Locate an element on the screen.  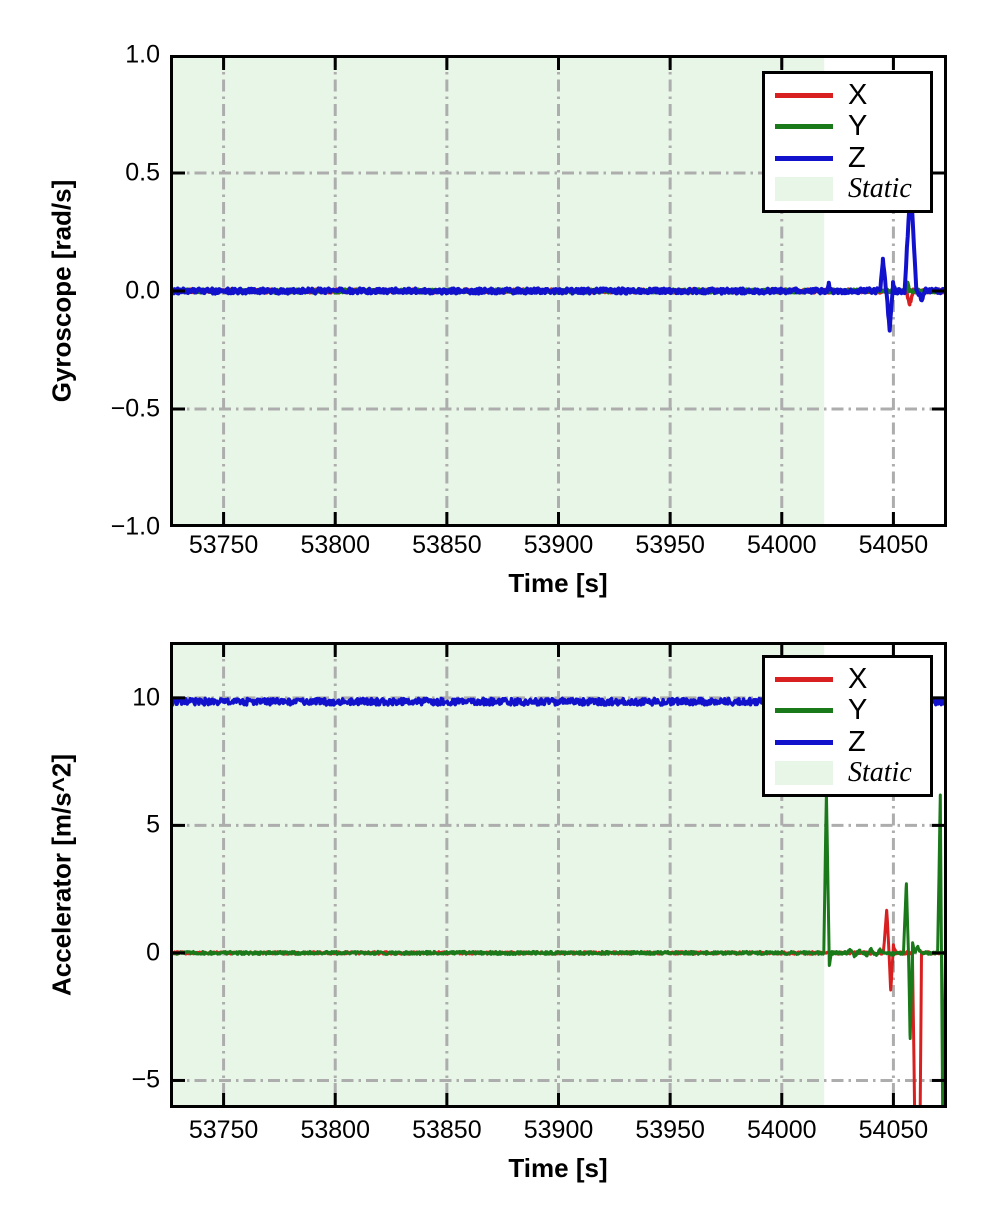
y-tick-label: −0.5 is located at coordinates (135, 408).